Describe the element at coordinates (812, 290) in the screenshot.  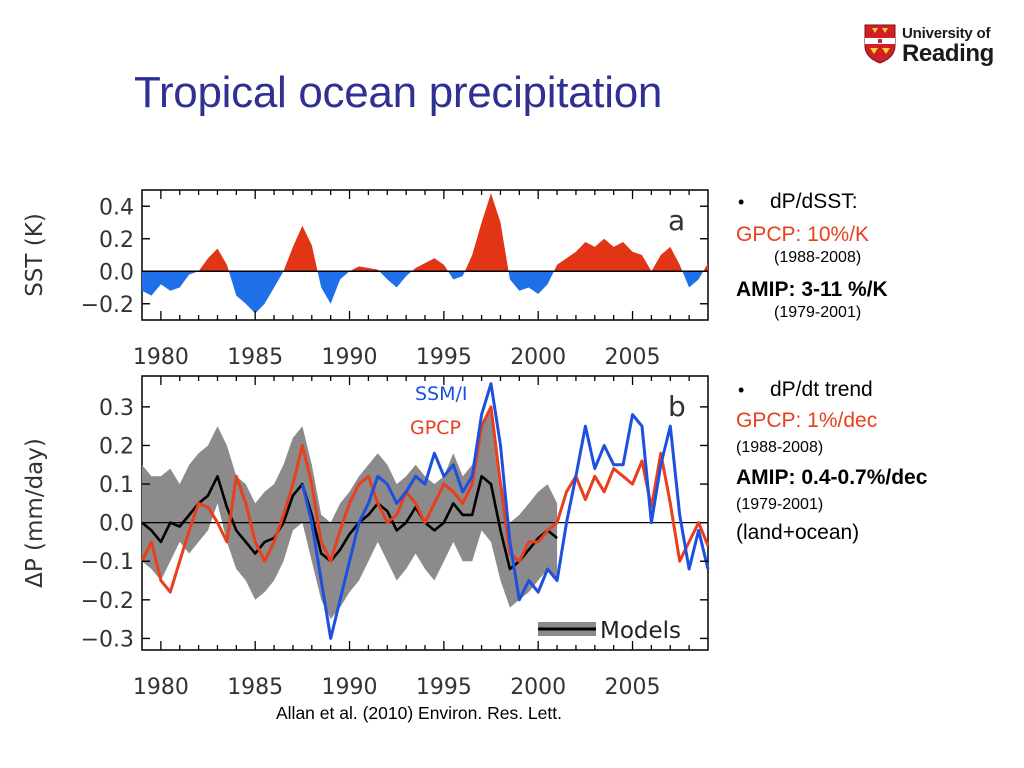
I see `amip-sensitivity: AMIP: 3-11 %/K` at that location.